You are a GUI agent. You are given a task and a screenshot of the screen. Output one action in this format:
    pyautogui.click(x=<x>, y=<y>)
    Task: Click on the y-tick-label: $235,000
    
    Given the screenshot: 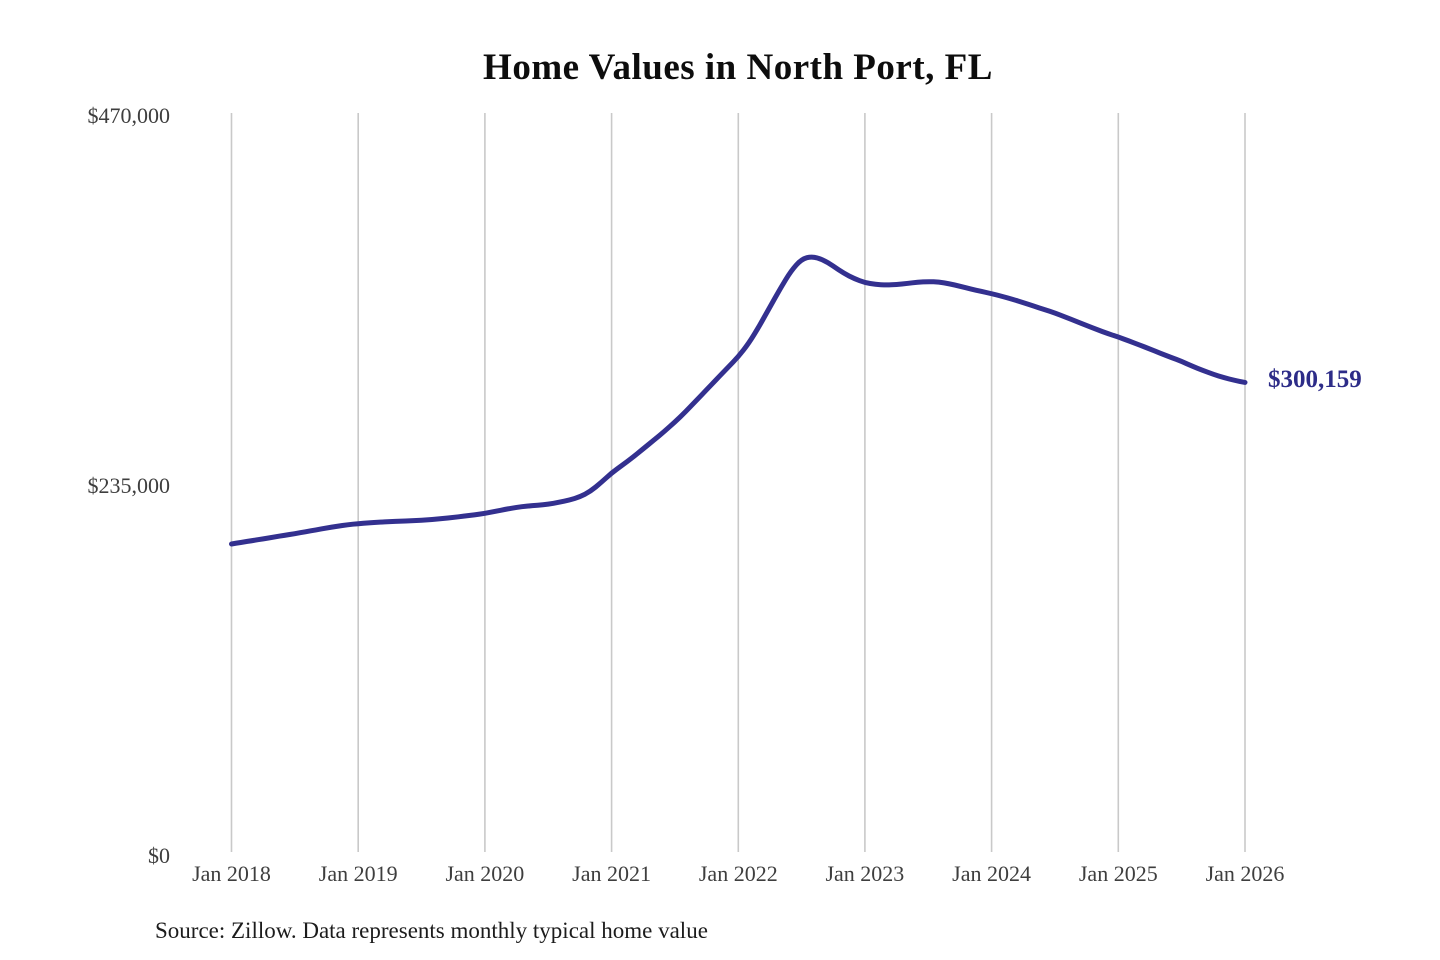 What is the action you would take?
    pyautogui.click(x=129, y=485)
    